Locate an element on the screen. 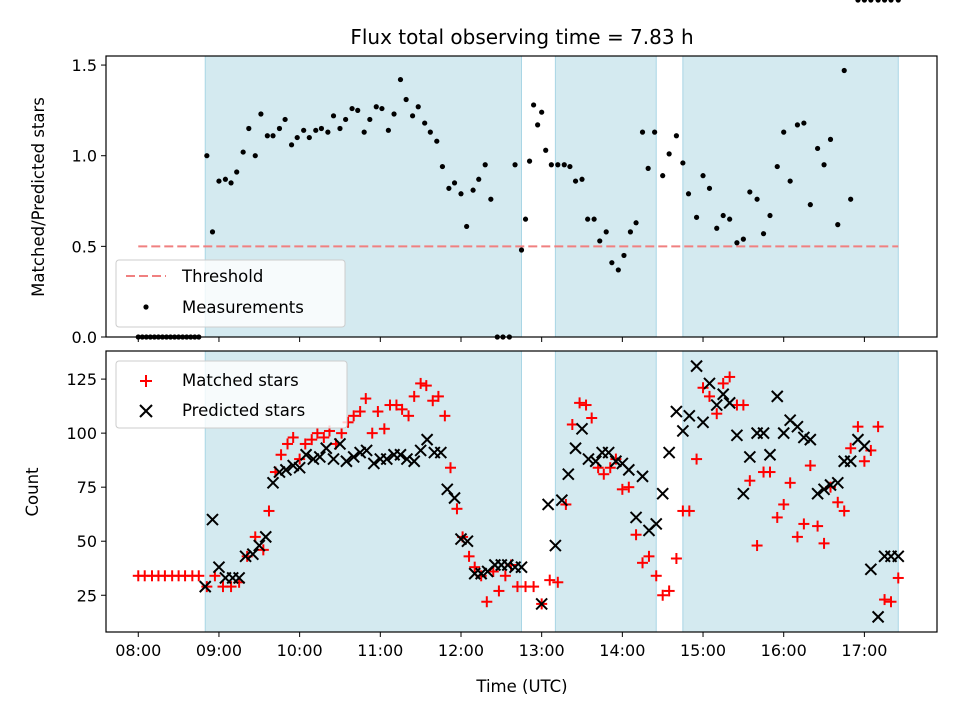  x-tick-label-8: 16:00 is located at coordinates (784, 650).